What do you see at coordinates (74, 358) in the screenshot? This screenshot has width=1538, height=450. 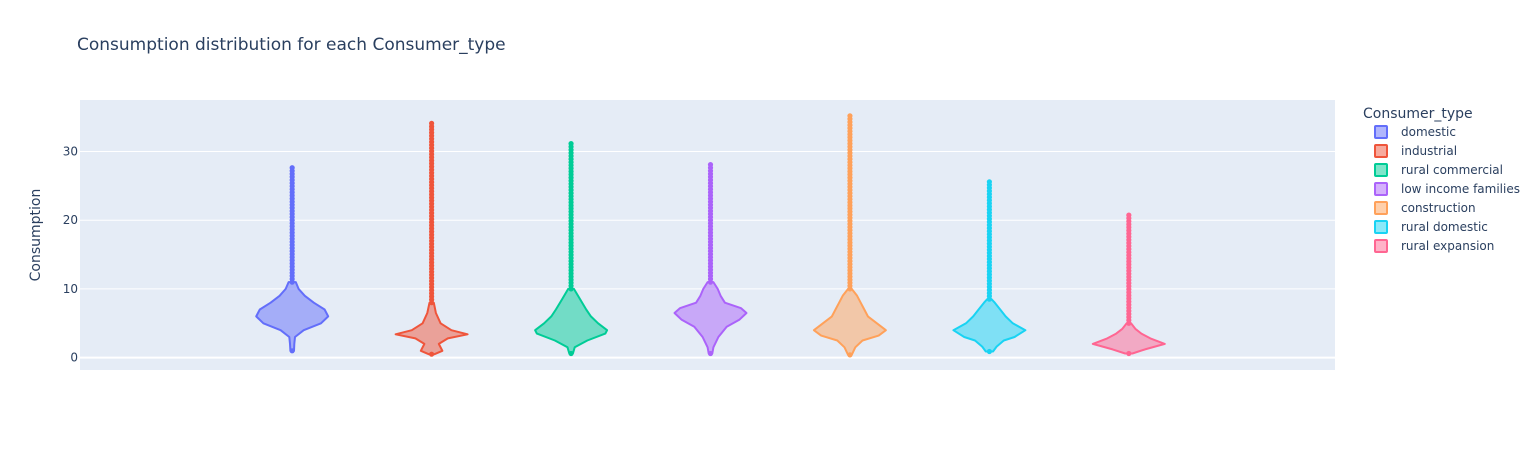 I see `y-tick-label: 0` at bounding box center [74, 358].